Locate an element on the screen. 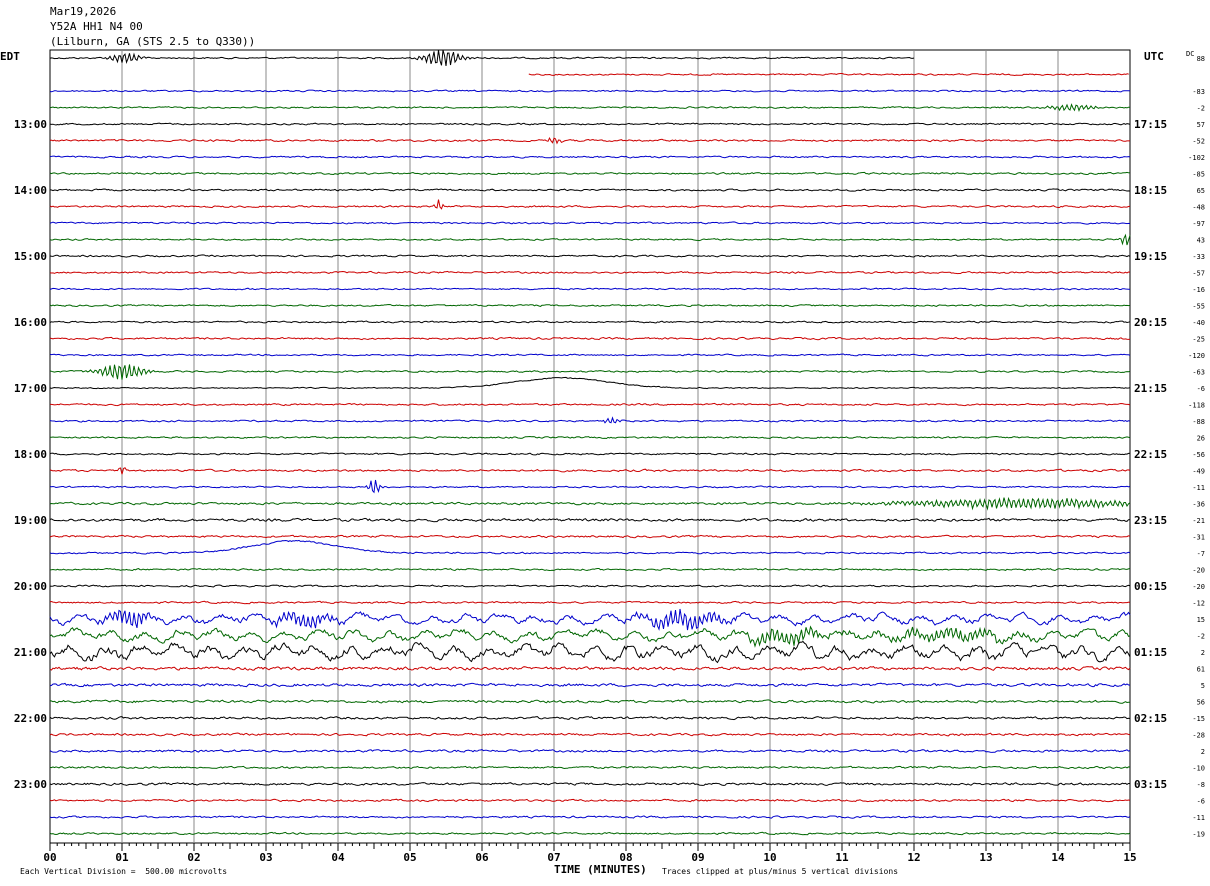 This screenshot has width=1210, height=886. dc-offset: -49 is located at coordinates (1198, 472).